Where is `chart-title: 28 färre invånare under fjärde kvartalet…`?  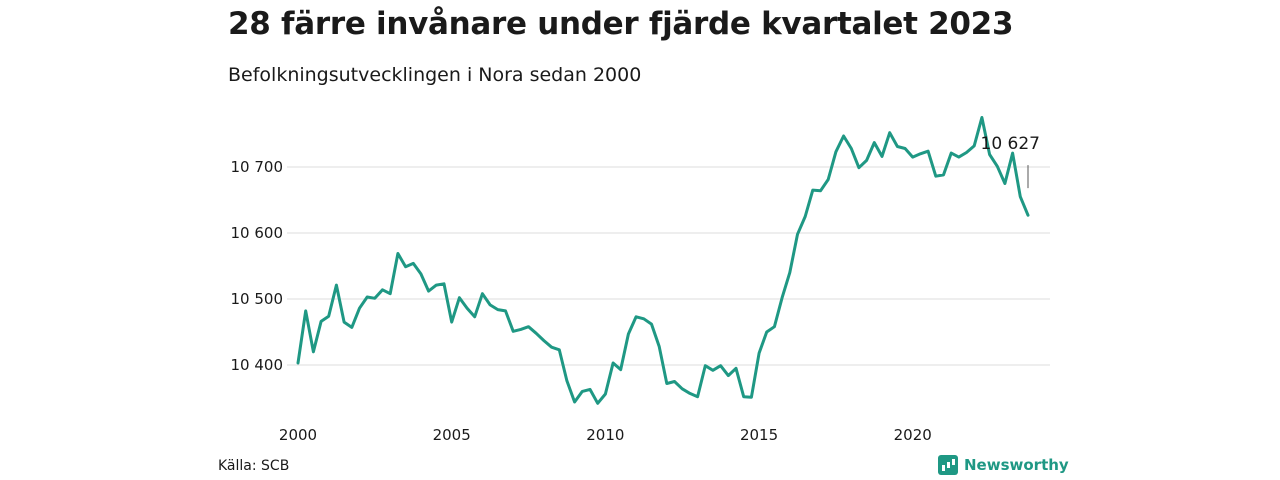 chart-title: 28 färre invånare under fjärde kvartalet… is located at coordinates (621, 24).